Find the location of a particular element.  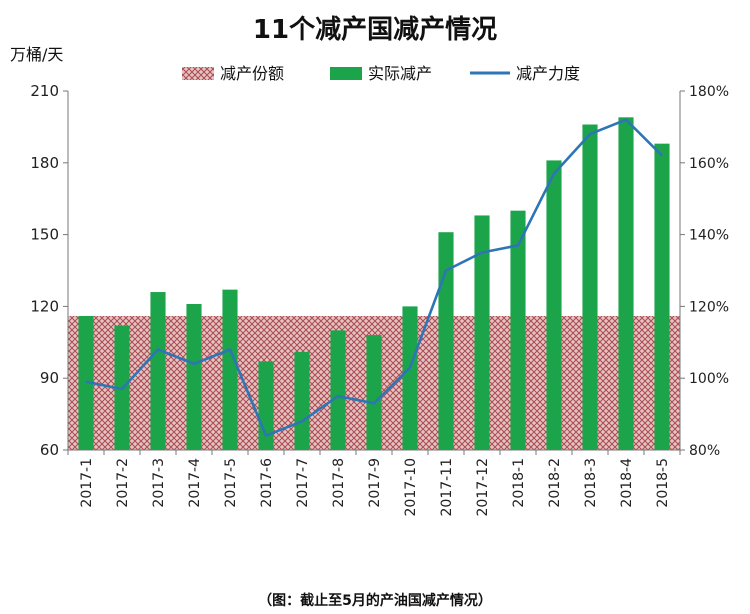

x-tick-label: 2017-3 is located at coordinates (159, 483).